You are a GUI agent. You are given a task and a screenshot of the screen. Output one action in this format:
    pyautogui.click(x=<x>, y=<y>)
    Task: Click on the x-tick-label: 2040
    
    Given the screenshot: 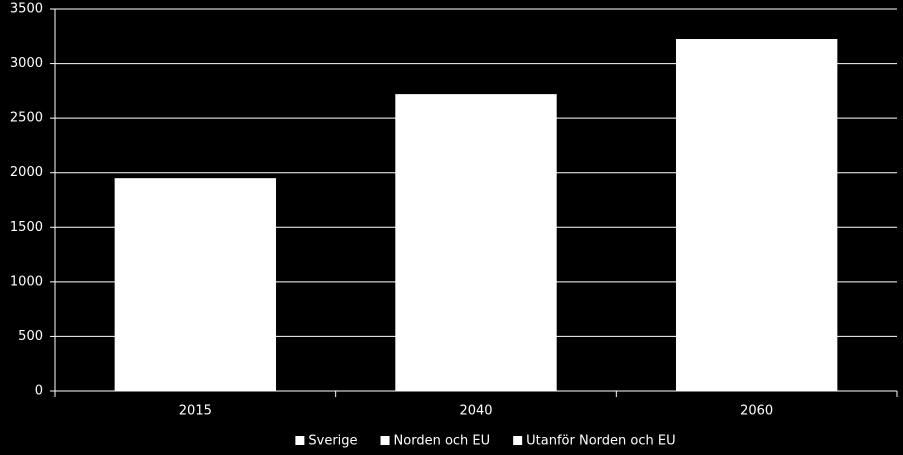 What is the action you would take?
    pyautogui.click(x=475, y=411)
    